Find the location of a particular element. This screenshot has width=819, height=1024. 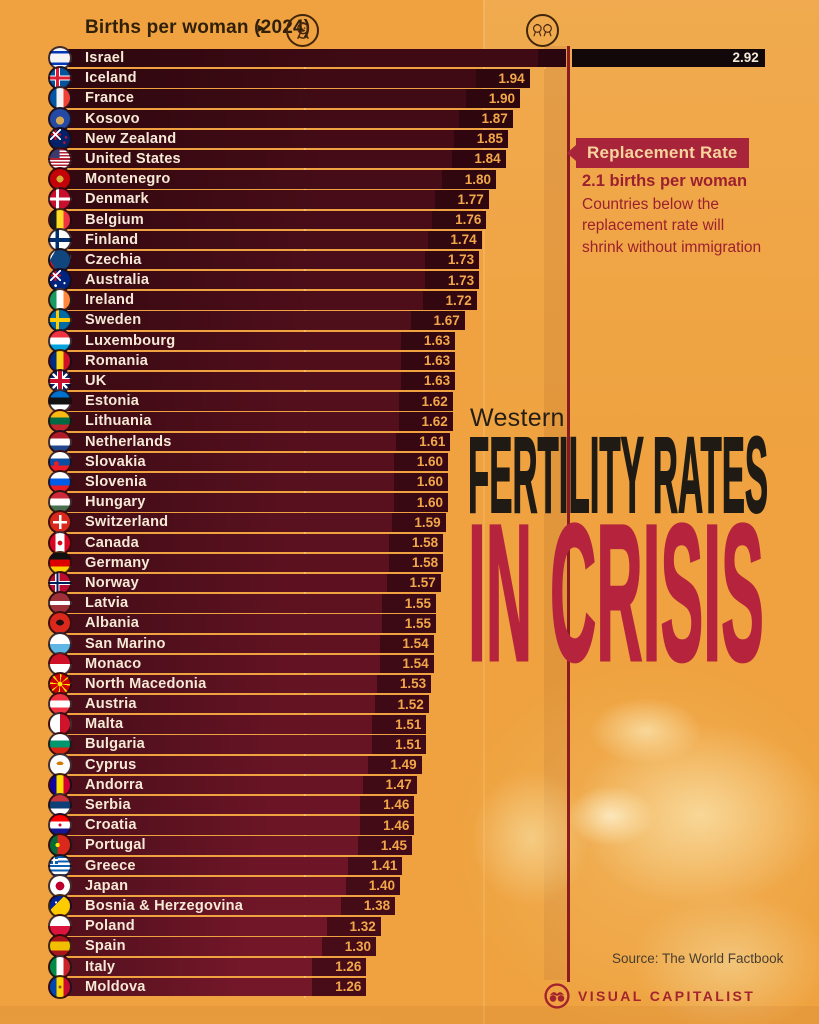

chart-row: 1.90 France is located at coordinates (409, 98).